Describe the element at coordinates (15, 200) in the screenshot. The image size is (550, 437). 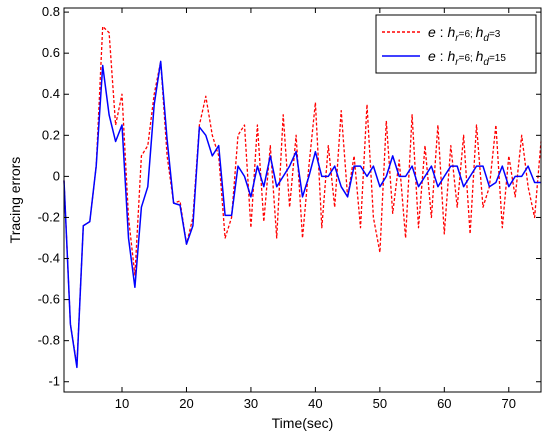
I see `y-axis-label: Tracing errors` at that location.